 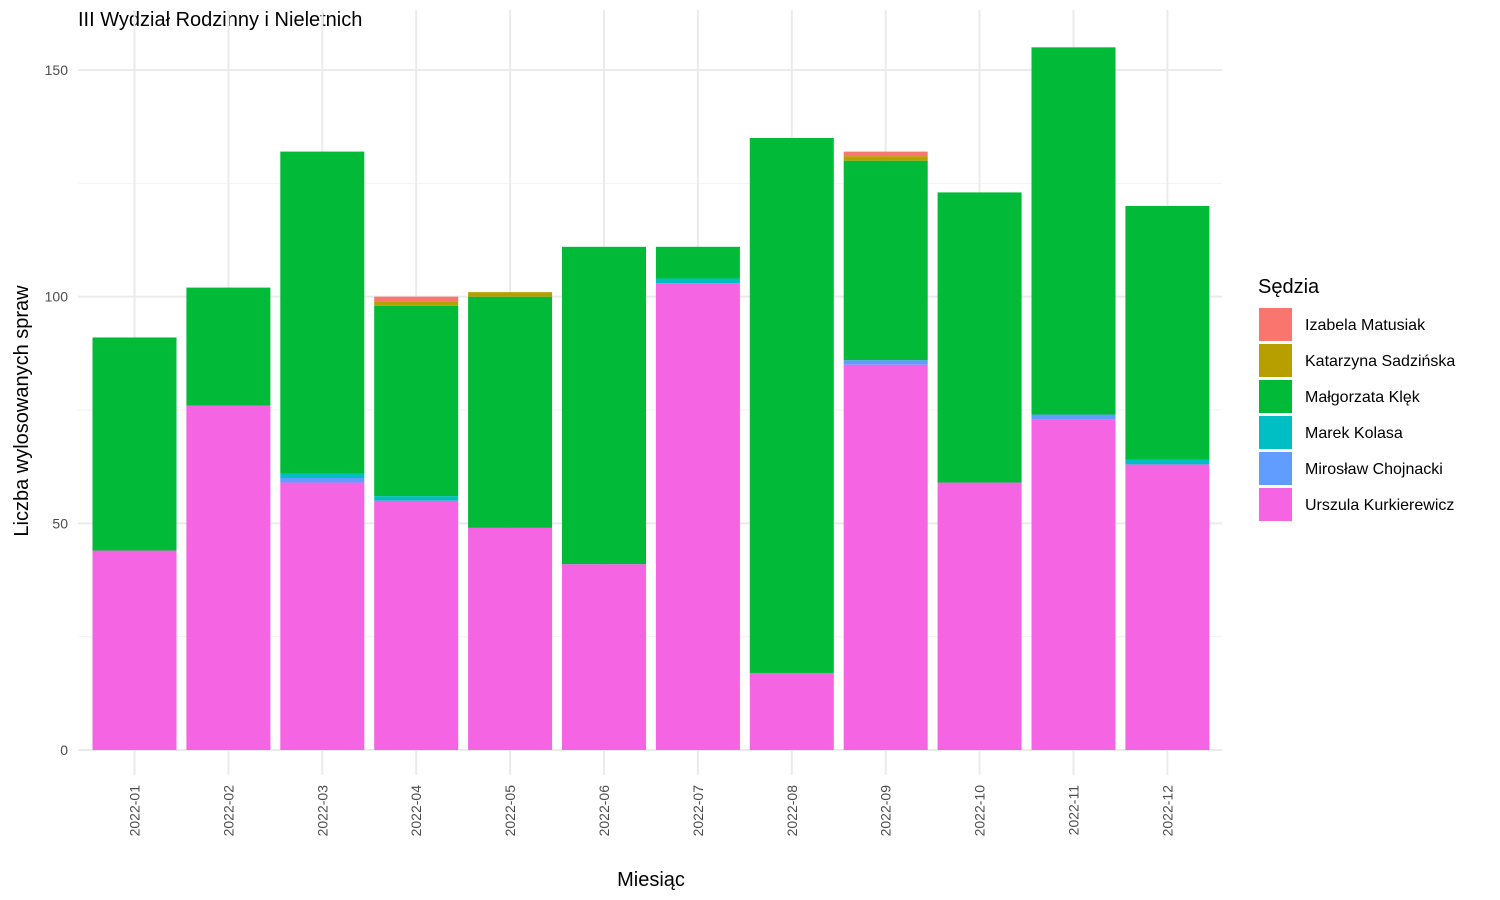 What do you see at coordinates (57, 410) in the screenshot?
I see `y-axis-ticks: 0 50 100 150` at bounding box center [57, 410].